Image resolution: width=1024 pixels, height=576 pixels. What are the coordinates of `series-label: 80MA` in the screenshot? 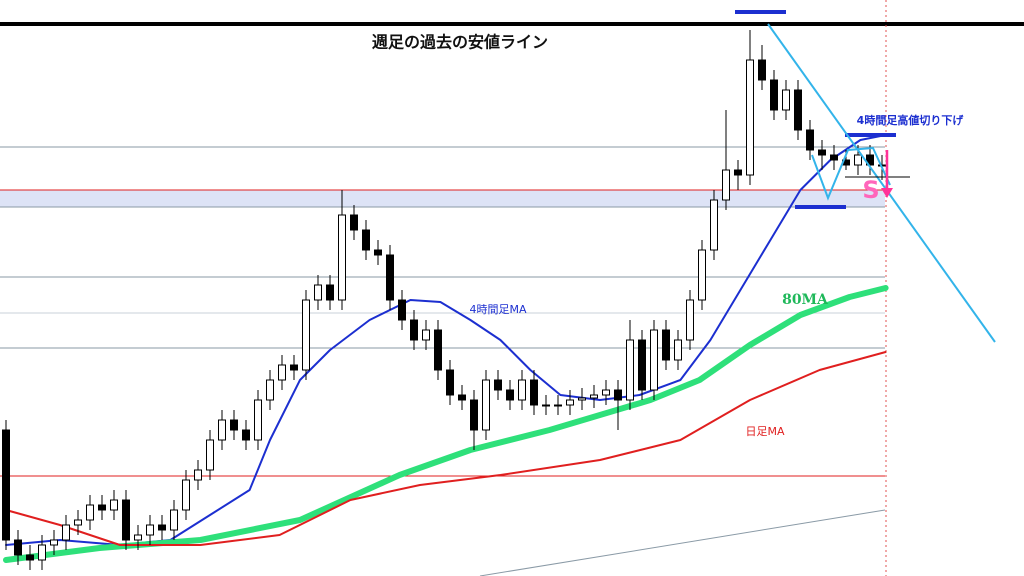 It's located at (805, 300).